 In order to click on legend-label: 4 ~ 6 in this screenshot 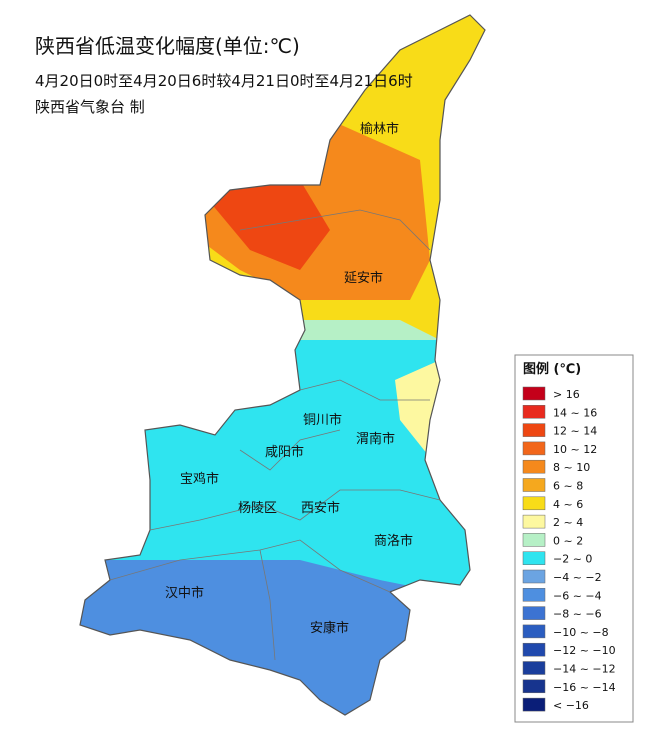, I will do `click(568, 504)`.